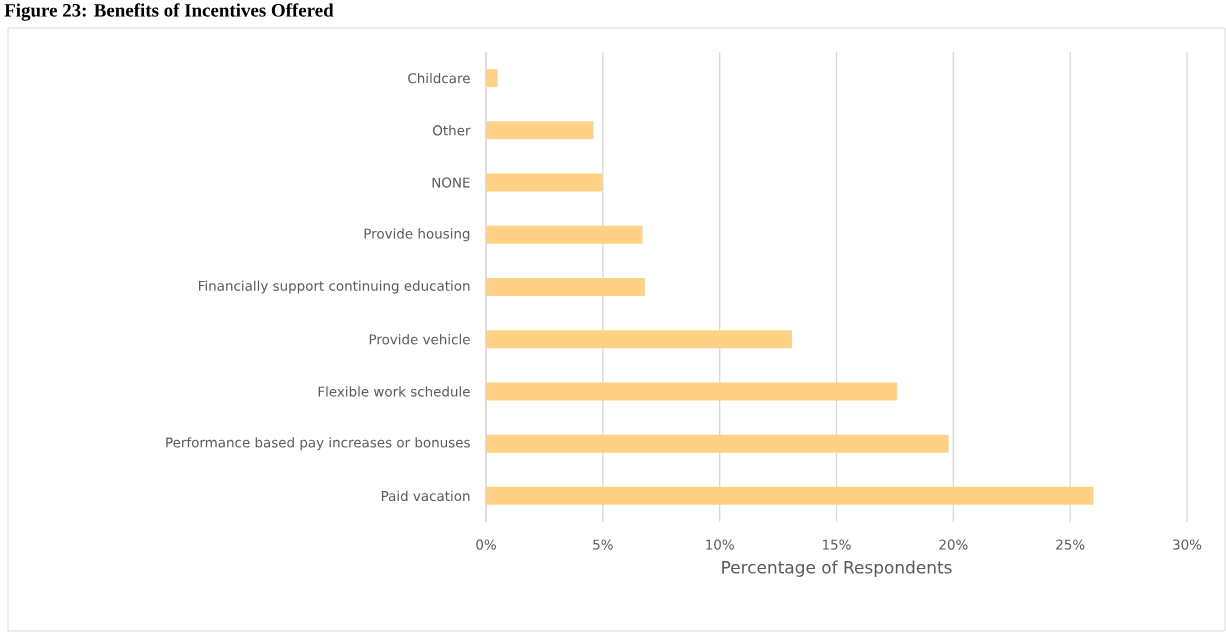 The height and width of the screenshot is (632, 1226). I want to click on y-tick-label: Financially support continuing education, so click(334, 287).